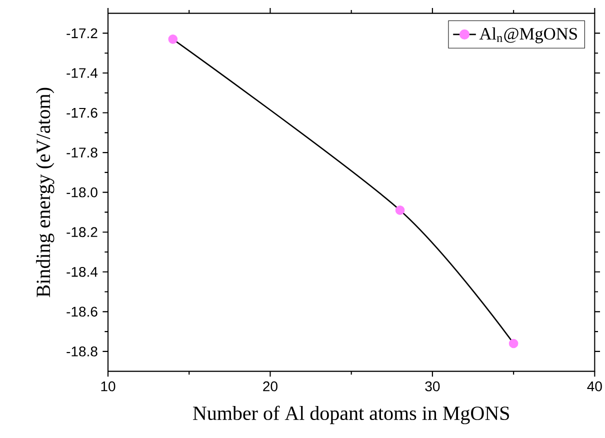  I want to click on legend-label: Al$_{n}$@MgONS, so click(528, 35).